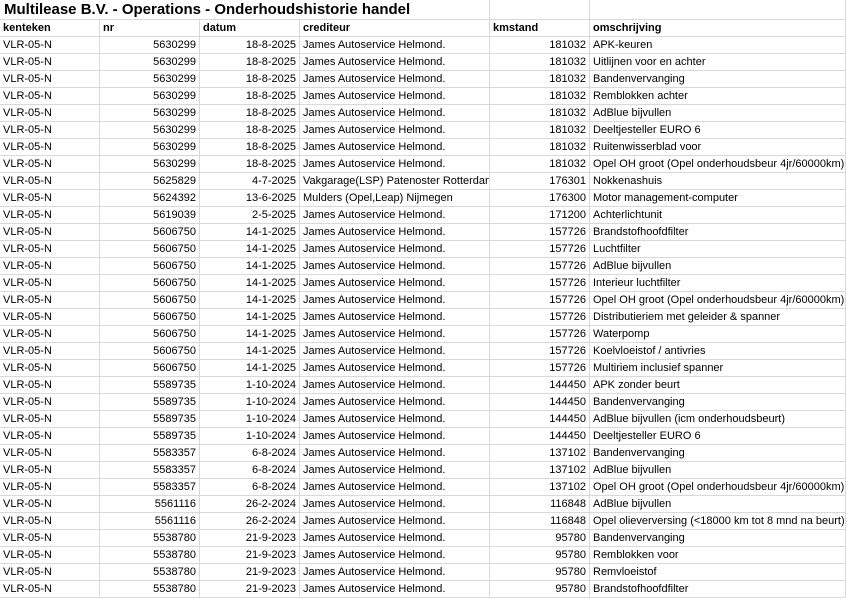 This screenshot has height=600, width=846. I want to click on table-cell: Ruitenwisserblad voor, so click(718, 147).